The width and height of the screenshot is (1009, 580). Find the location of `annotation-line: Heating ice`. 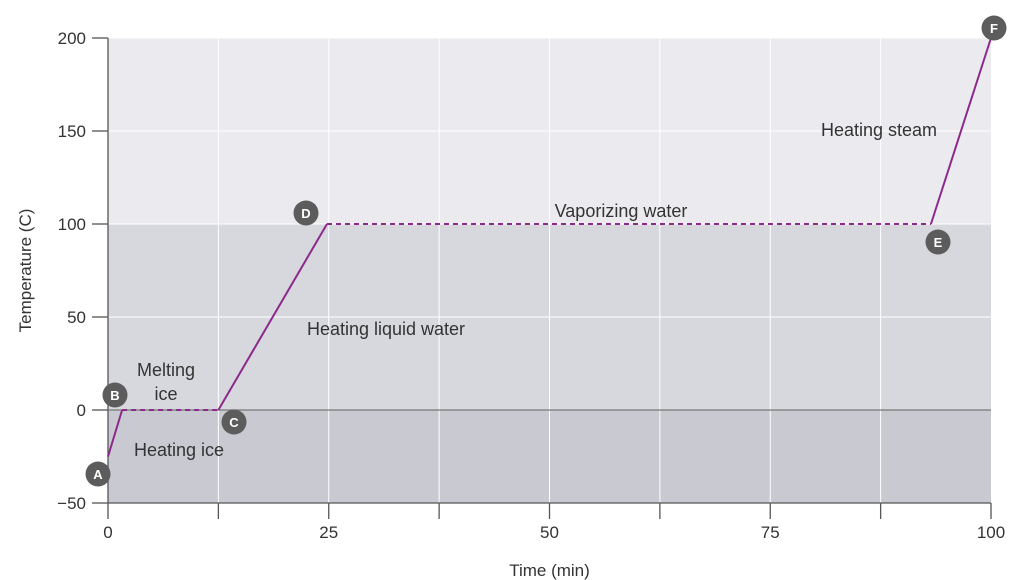

annotation-line: Heating ice is located at coordinates (179, 450).